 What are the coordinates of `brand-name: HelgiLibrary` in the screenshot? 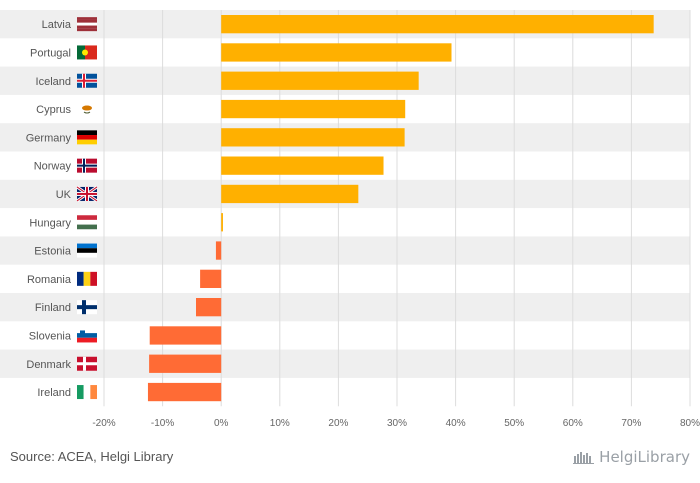 It's located at (644, 457).